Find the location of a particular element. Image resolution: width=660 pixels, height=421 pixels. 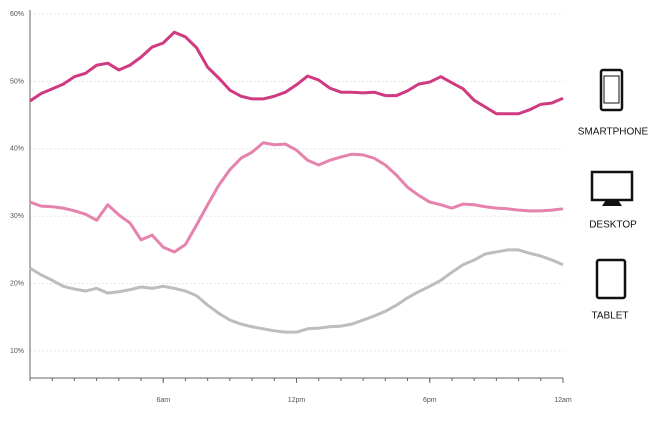

y-tick-label: 30% is located at coordinates (17, 216).